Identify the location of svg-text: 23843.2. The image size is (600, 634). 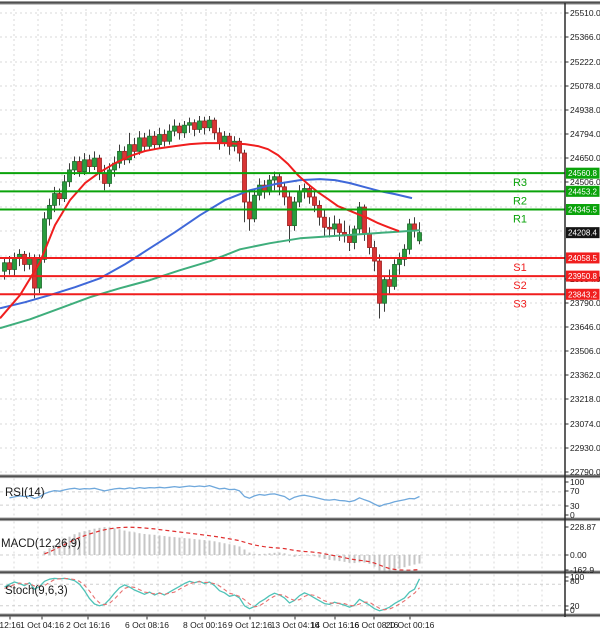
(582, 294).